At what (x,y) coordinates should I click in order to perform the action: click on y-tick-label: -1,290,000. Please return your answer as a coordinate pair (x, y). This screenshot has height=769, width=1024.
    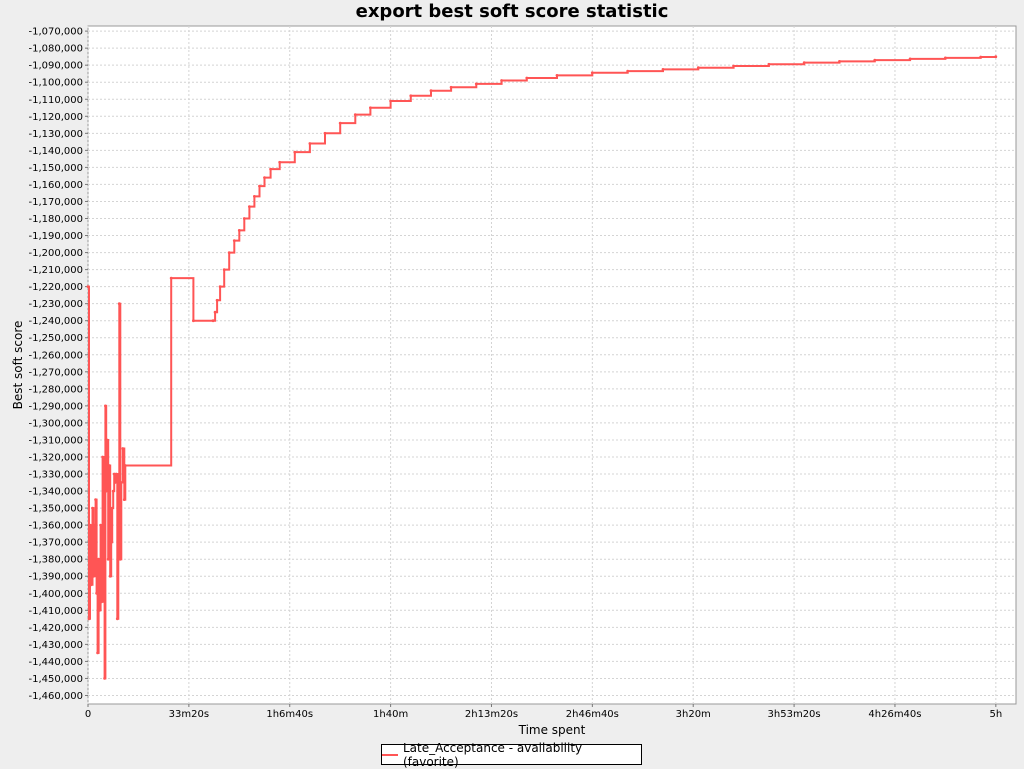
    Looking at the image, I should click on (55, 406).